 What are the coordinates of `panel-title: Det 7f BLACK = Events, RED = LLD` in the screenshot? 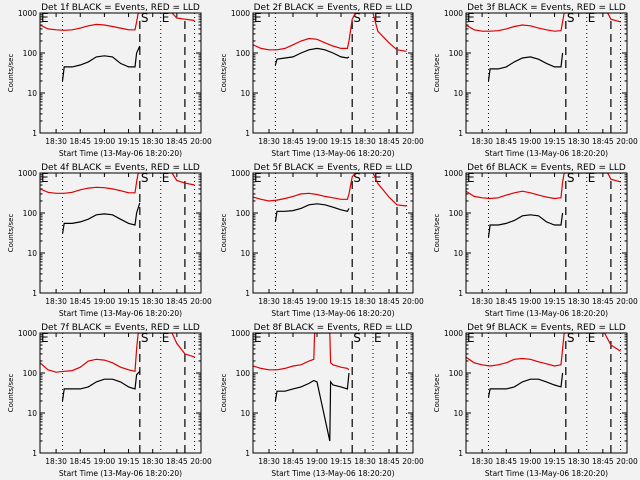 It's located at (120, 328).